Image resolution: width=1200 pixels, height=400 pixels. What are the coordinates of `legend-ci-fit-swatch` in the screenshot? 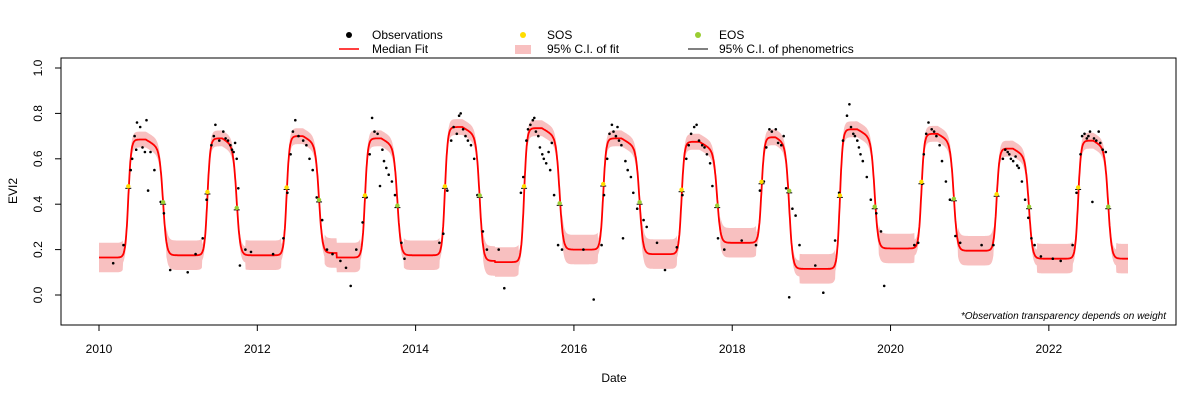 It's located at (523, 49).